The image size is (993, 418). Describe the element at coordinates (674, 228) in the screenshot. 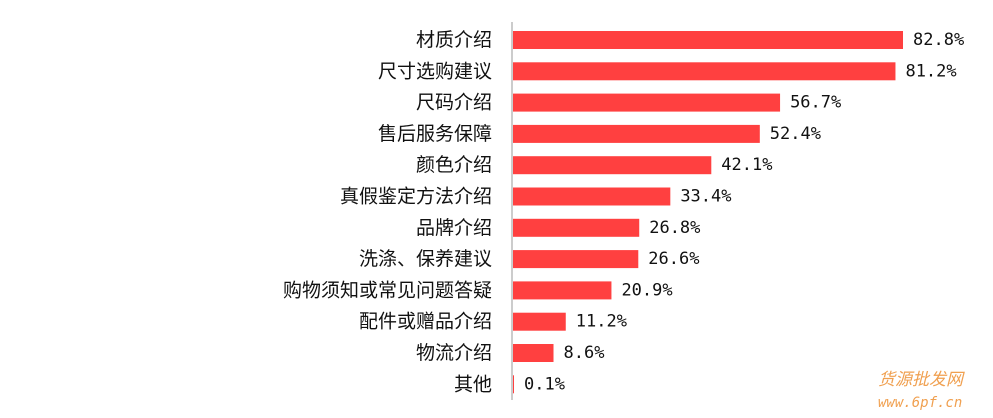

I see `value-label: 26.8%` at that location.